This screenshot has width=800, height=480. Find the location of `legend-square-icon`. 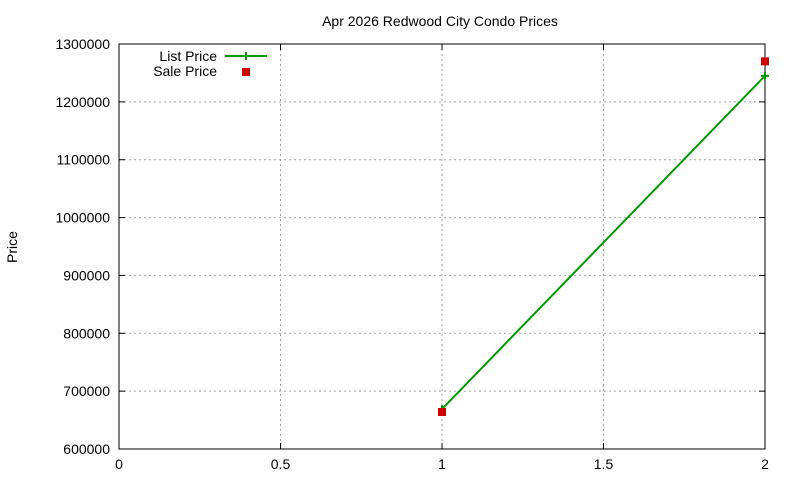

legend-square-icon is located at coordinates (246, 72).